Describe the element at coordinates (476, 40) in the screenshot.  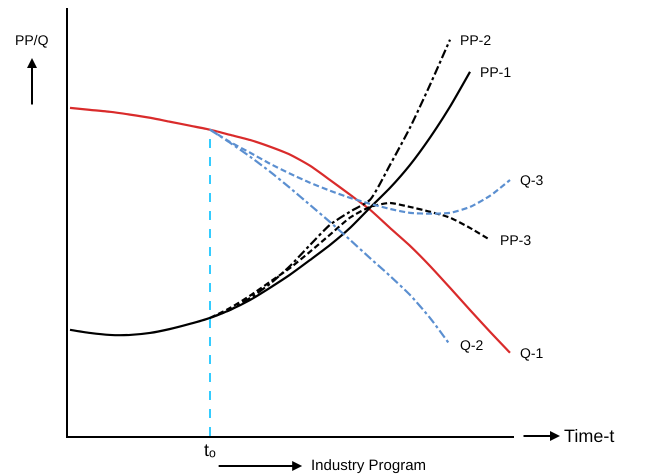
I see `series-label: PP-2` at that location.